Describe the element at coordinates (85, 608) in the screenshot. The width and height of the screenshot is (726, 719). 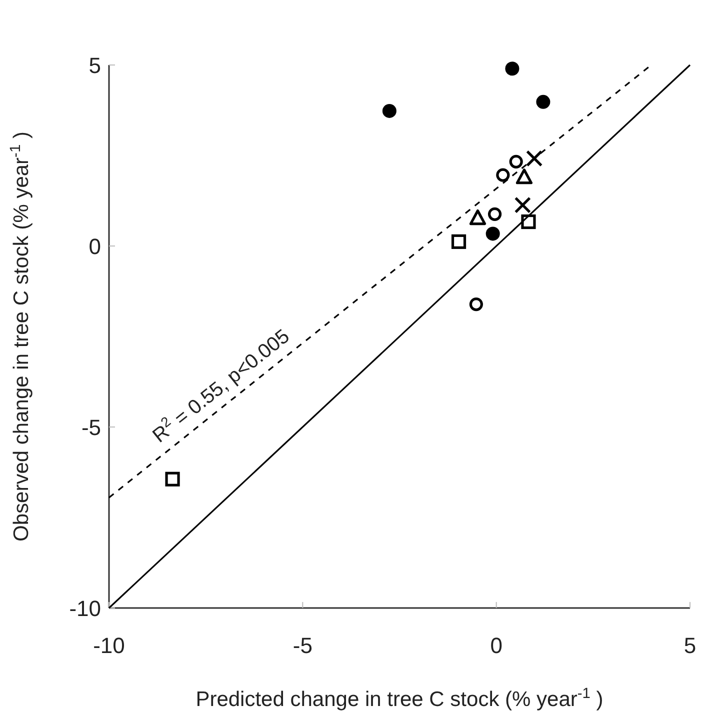
I see `y-tick-label: -10` at that location.